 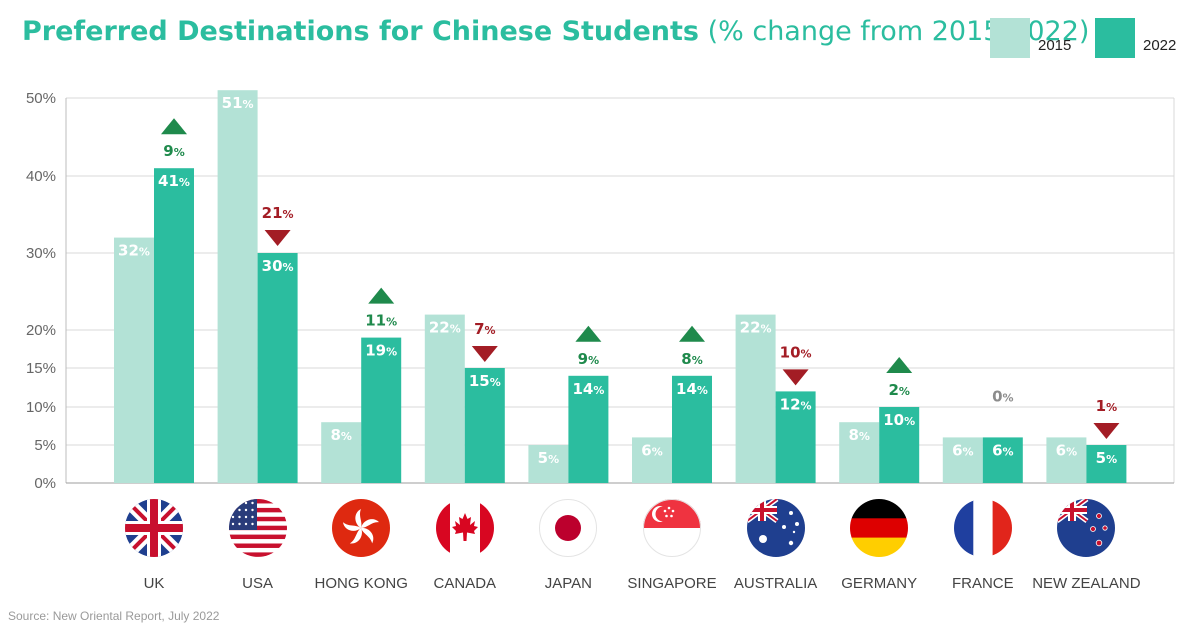 What do you see at coordinates (174, 181) in the screenshot?
I see `bar-value-uk-2022: 41%` at bounding box center [174, 181].